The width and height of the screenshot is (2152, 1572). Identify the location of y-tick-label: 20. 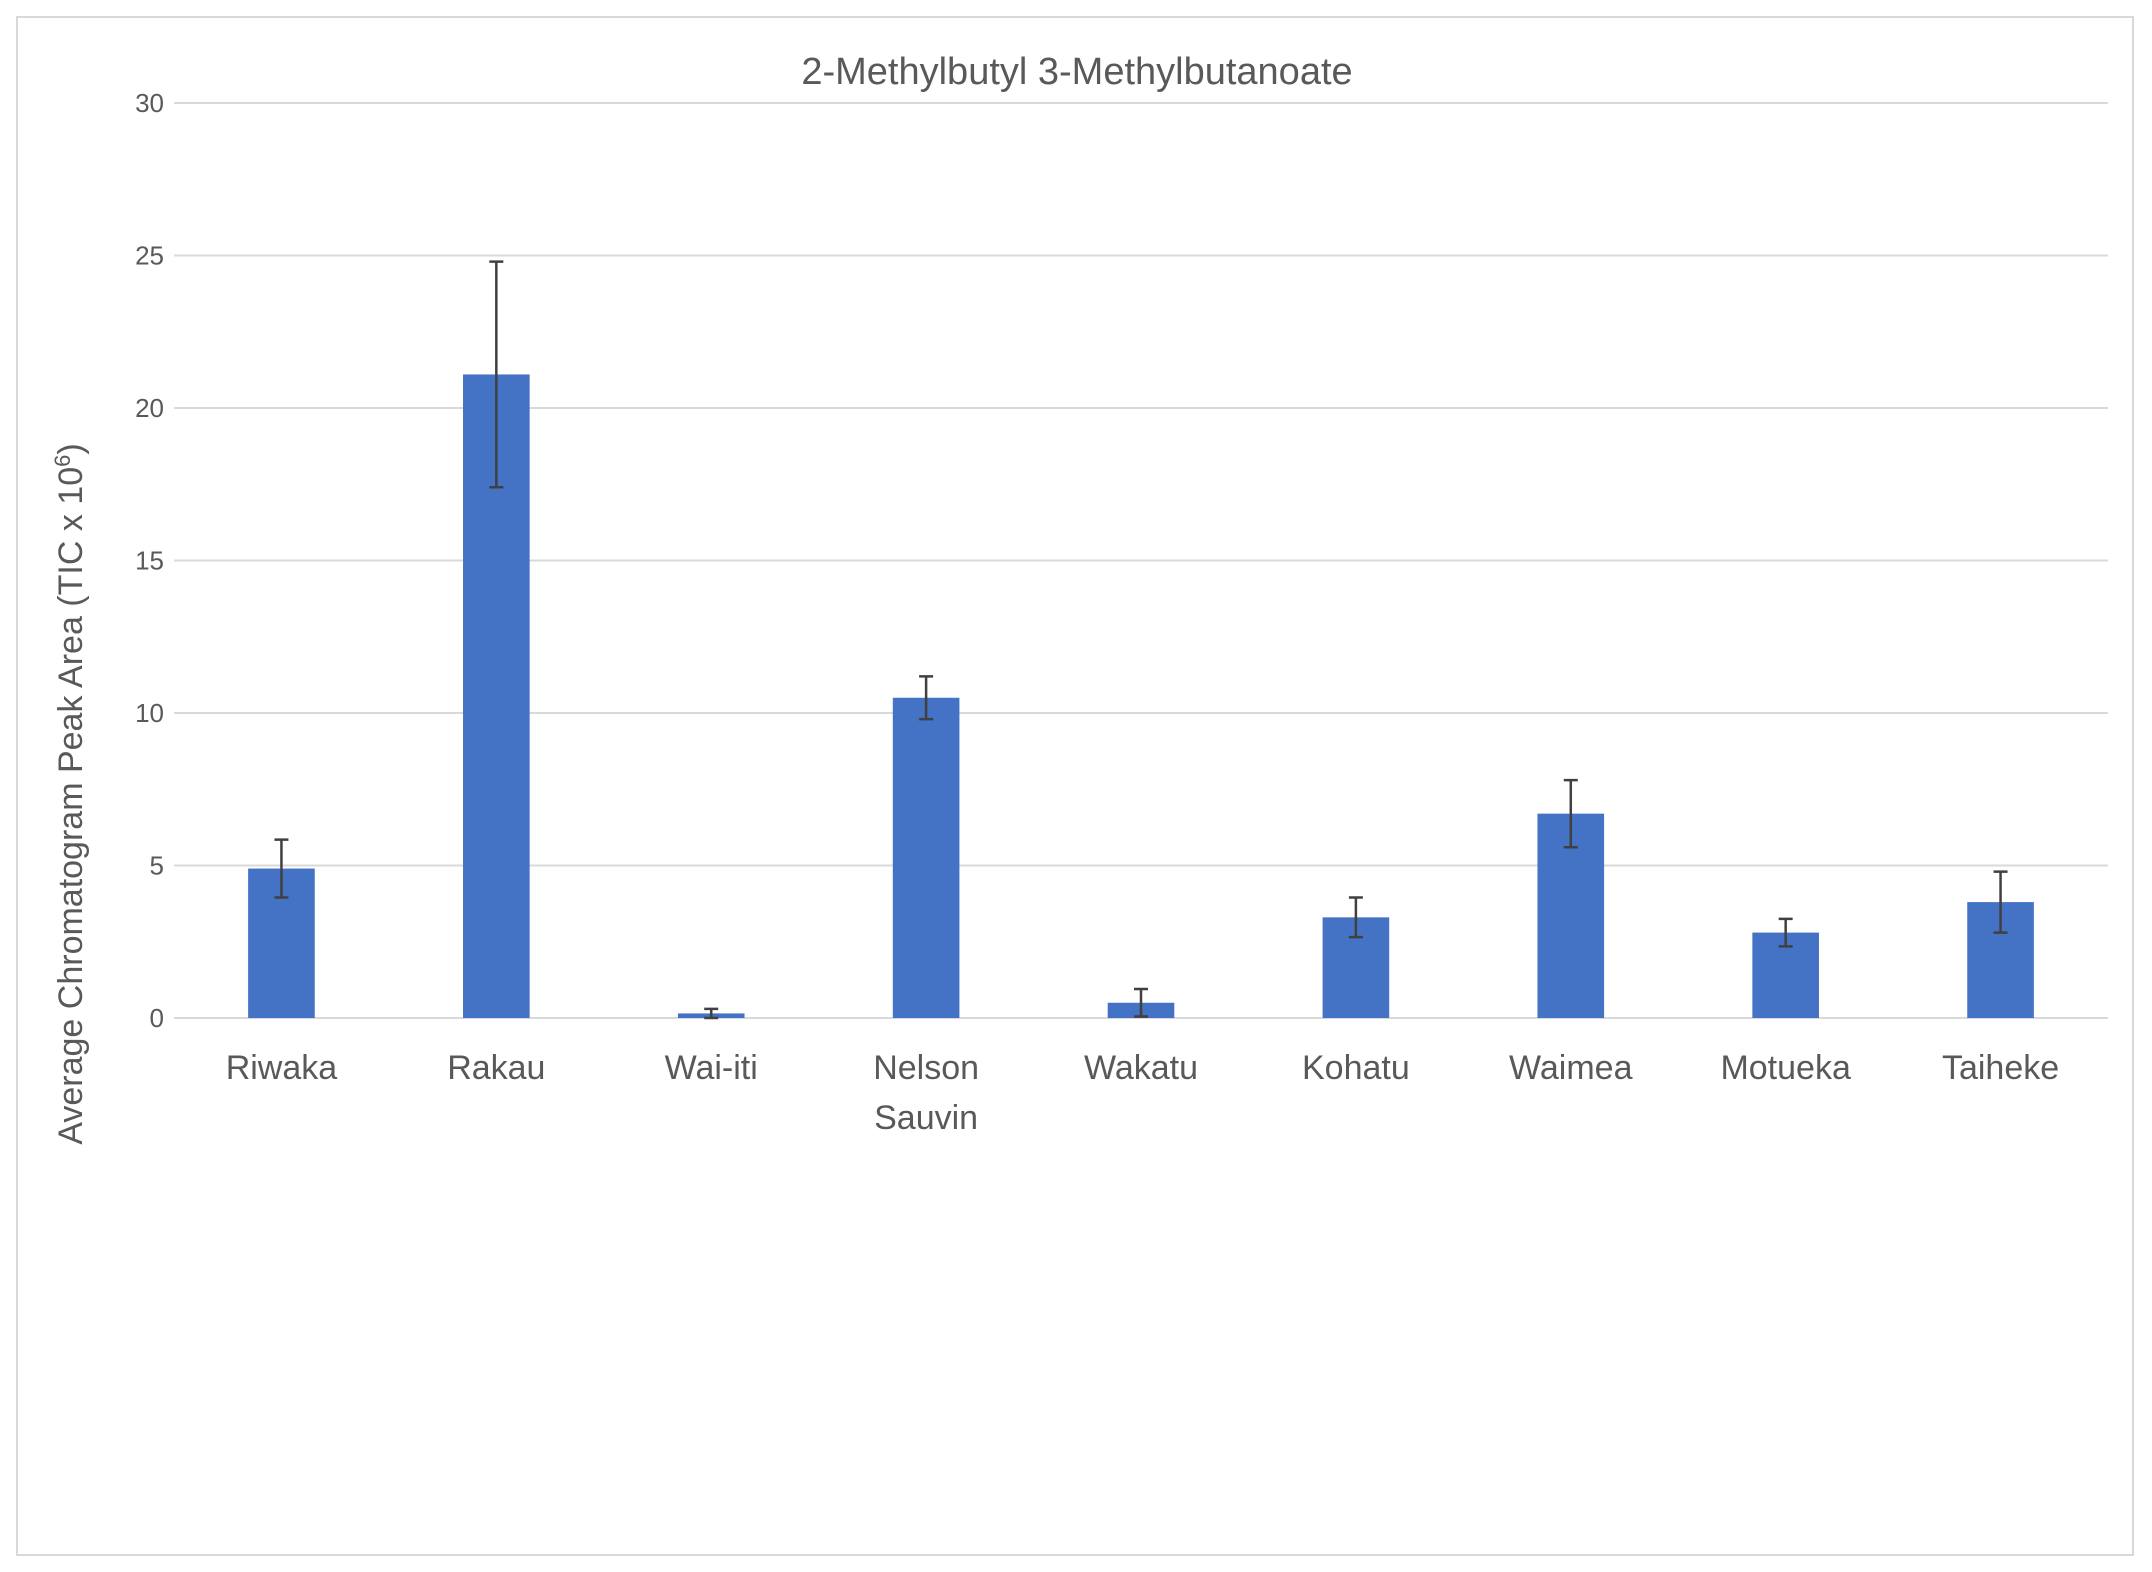
(149, 408).